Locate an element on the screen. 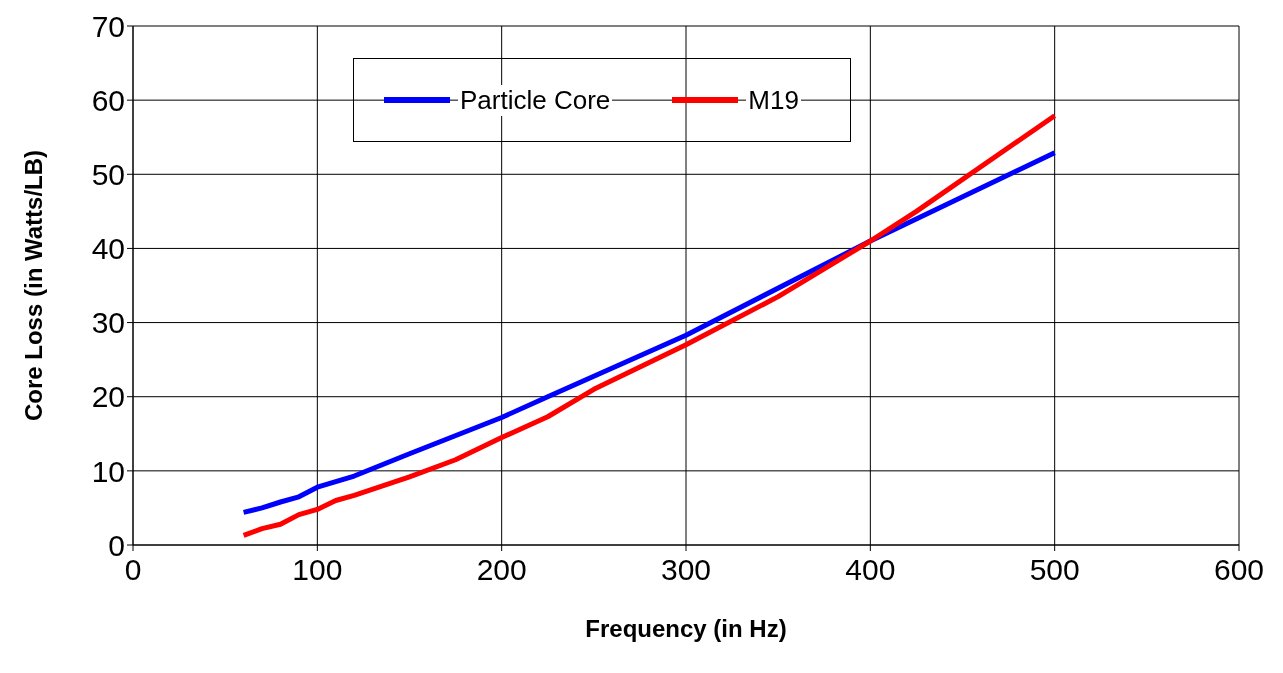  y-tick-label: 50 is located at coordinates (108, 174).